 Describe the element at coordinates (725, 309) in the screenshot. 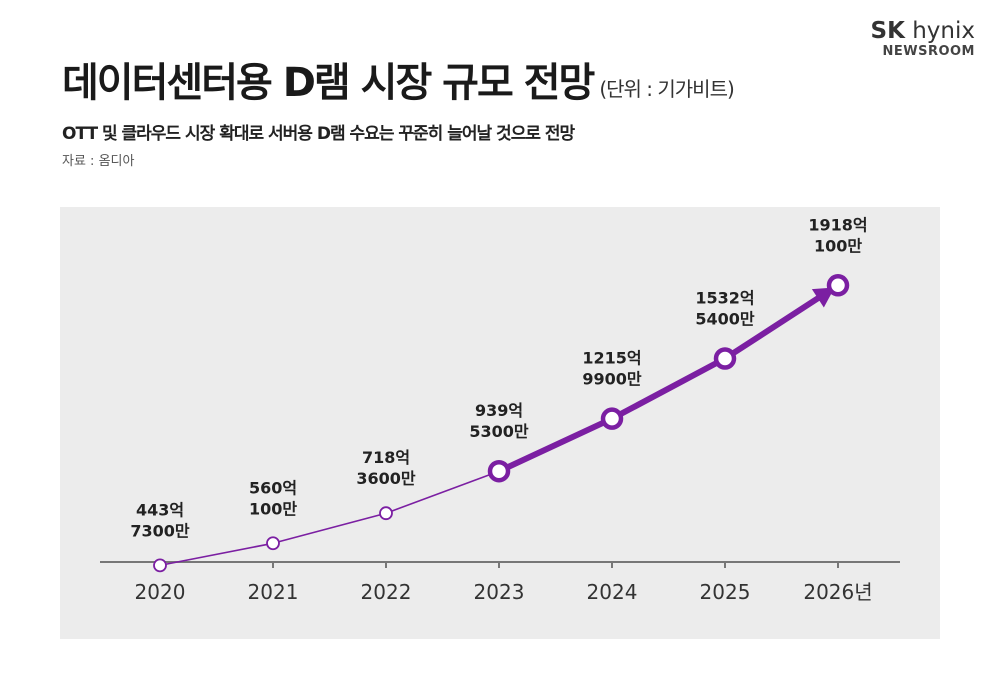

I see `data-label: 1532억 5400만` at that location.